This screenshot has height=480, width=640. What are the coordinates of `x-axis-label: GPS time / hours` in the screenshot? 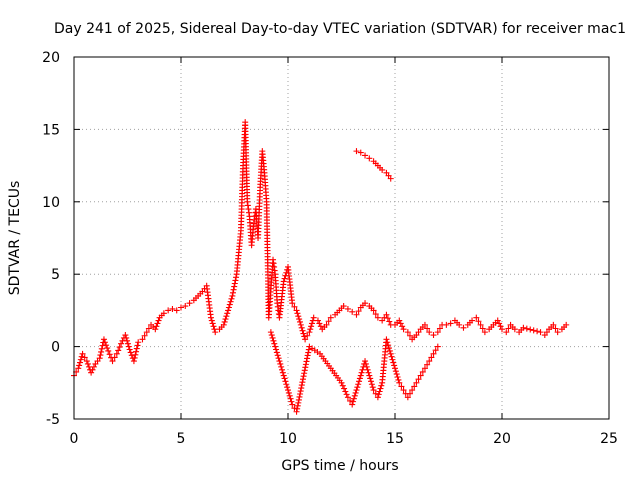 It's located at (339, 466).